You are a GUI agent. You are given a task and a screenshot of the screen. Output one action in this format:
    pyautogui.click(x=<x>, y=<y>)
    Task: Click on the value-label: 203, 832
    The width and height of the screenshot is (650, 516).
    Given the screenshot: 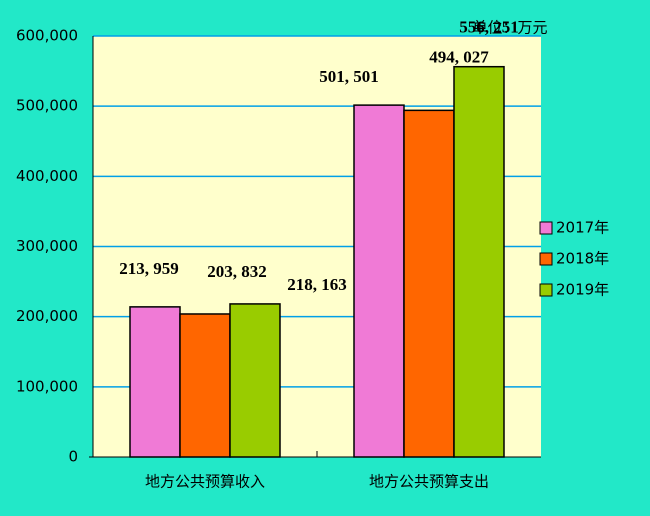 What is the action you would take?
    pyautogui.click(x=237, y=271)
    